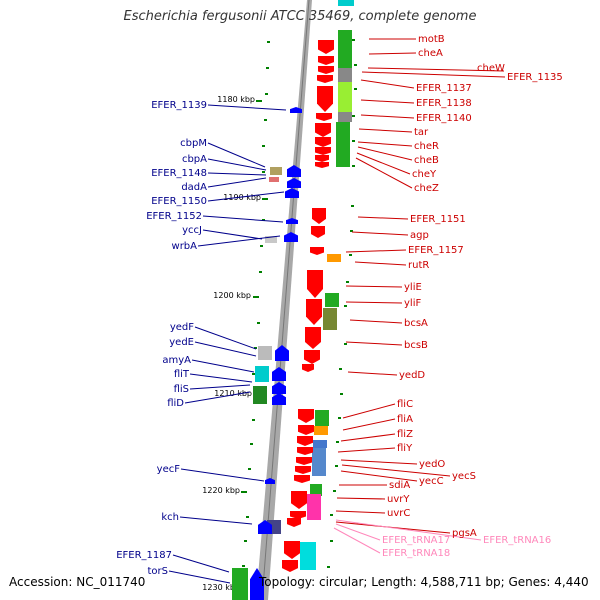 This screenshot has width=600, height=600. Describe the element at coordinates (416, 553) in the screenshot. I see `trna-label: EFER_tRNA18` at that location.